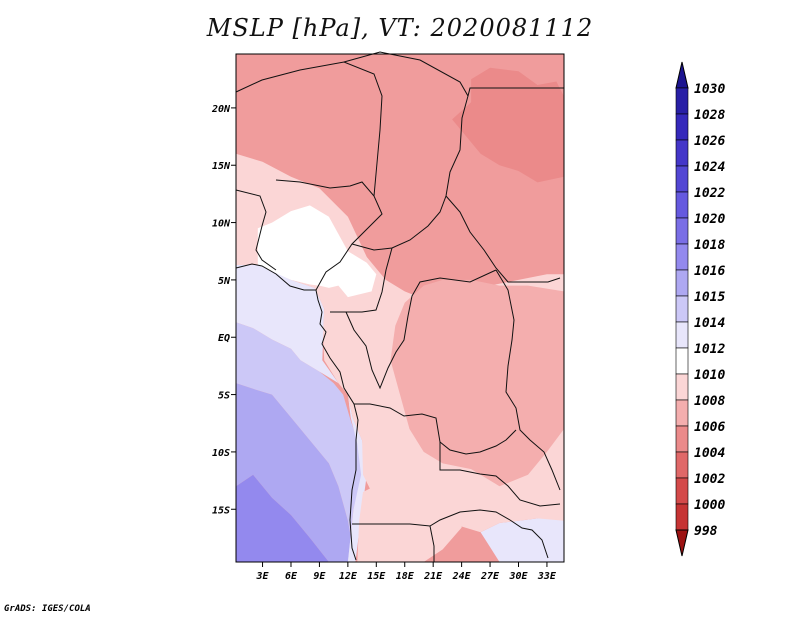 This screenshot has width=800, height=618. I want to click on colorbar-top-arrow, so click(682, 75).